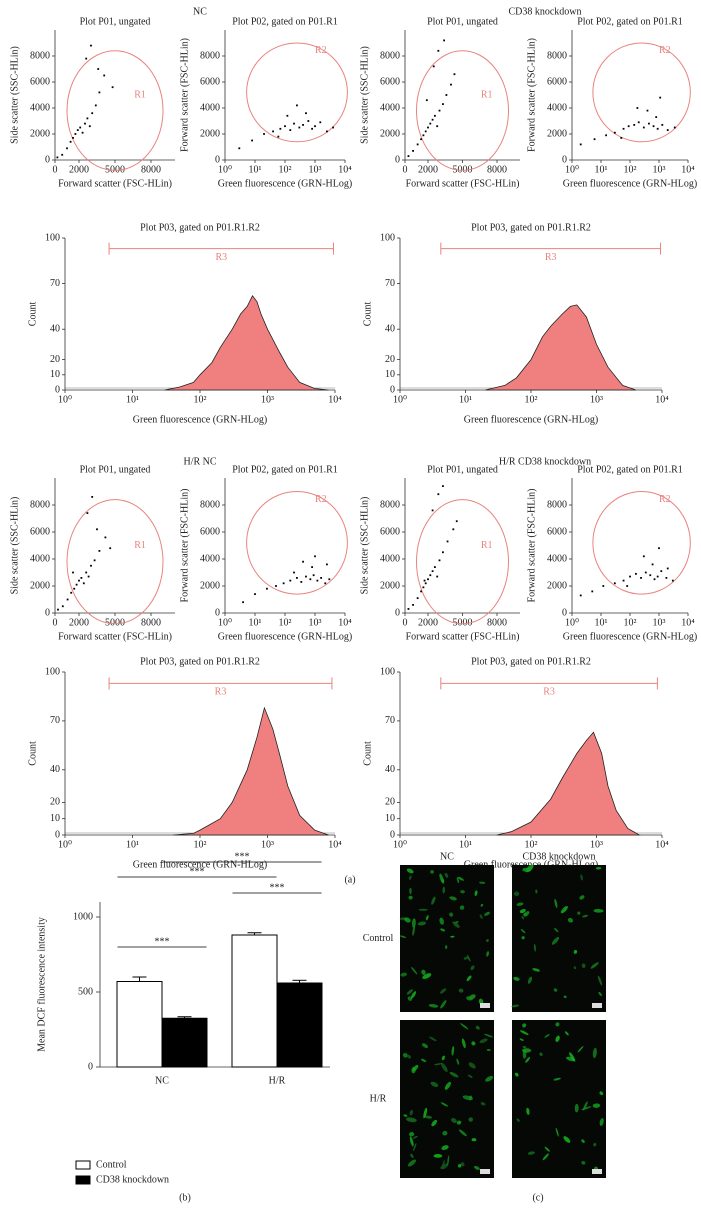 This screenshot has height=1221, width=701. I want to click on legend-swatch, so click(83, 1180).